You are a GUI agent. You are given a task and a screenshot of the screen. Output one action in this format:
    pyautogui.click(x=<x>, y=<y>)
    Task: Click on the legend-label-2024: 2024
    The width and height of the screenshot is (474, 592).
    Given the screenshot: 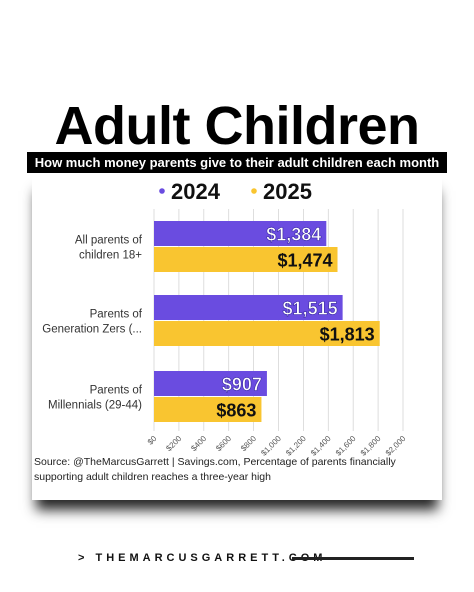 What is the action you would take?
    pyautogui.click(x=196, y=191)
    